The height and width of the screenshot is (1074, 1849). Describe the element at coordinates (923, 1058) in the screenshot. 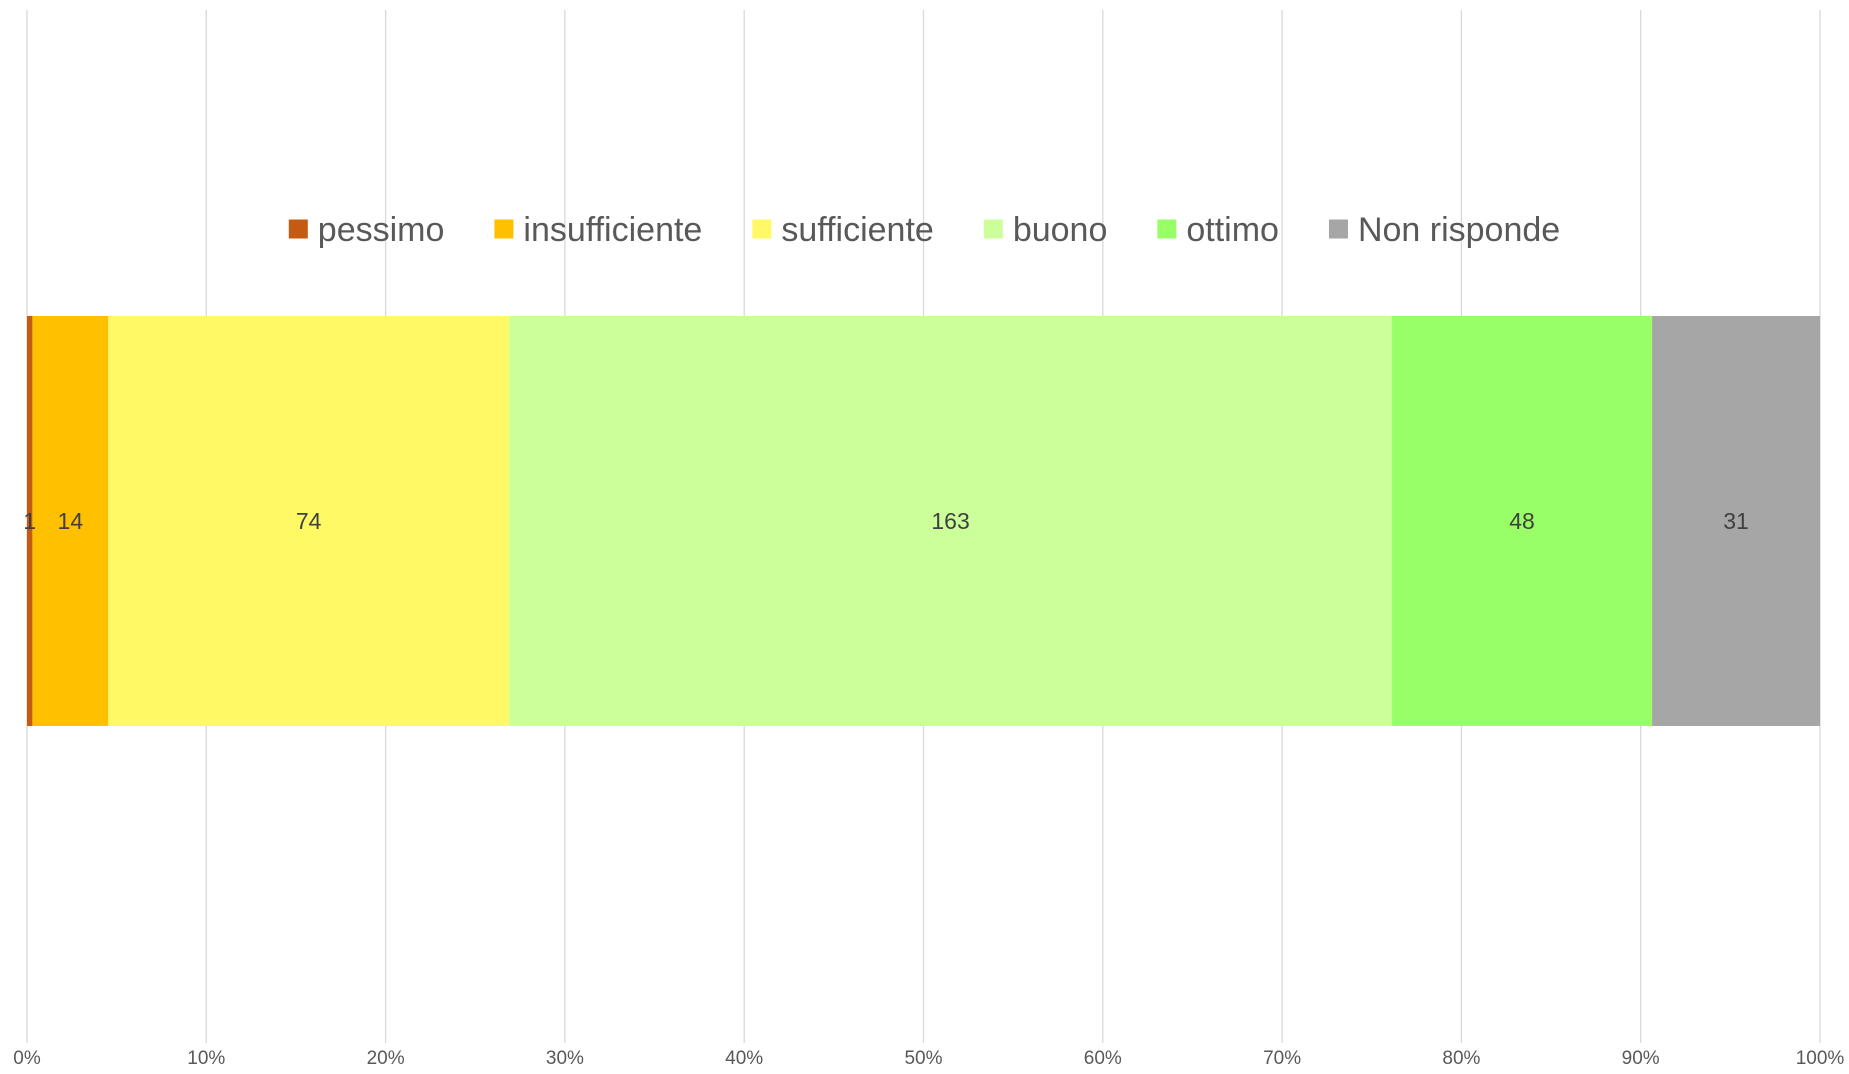

I see `x-tick-label: 50%` at that location.